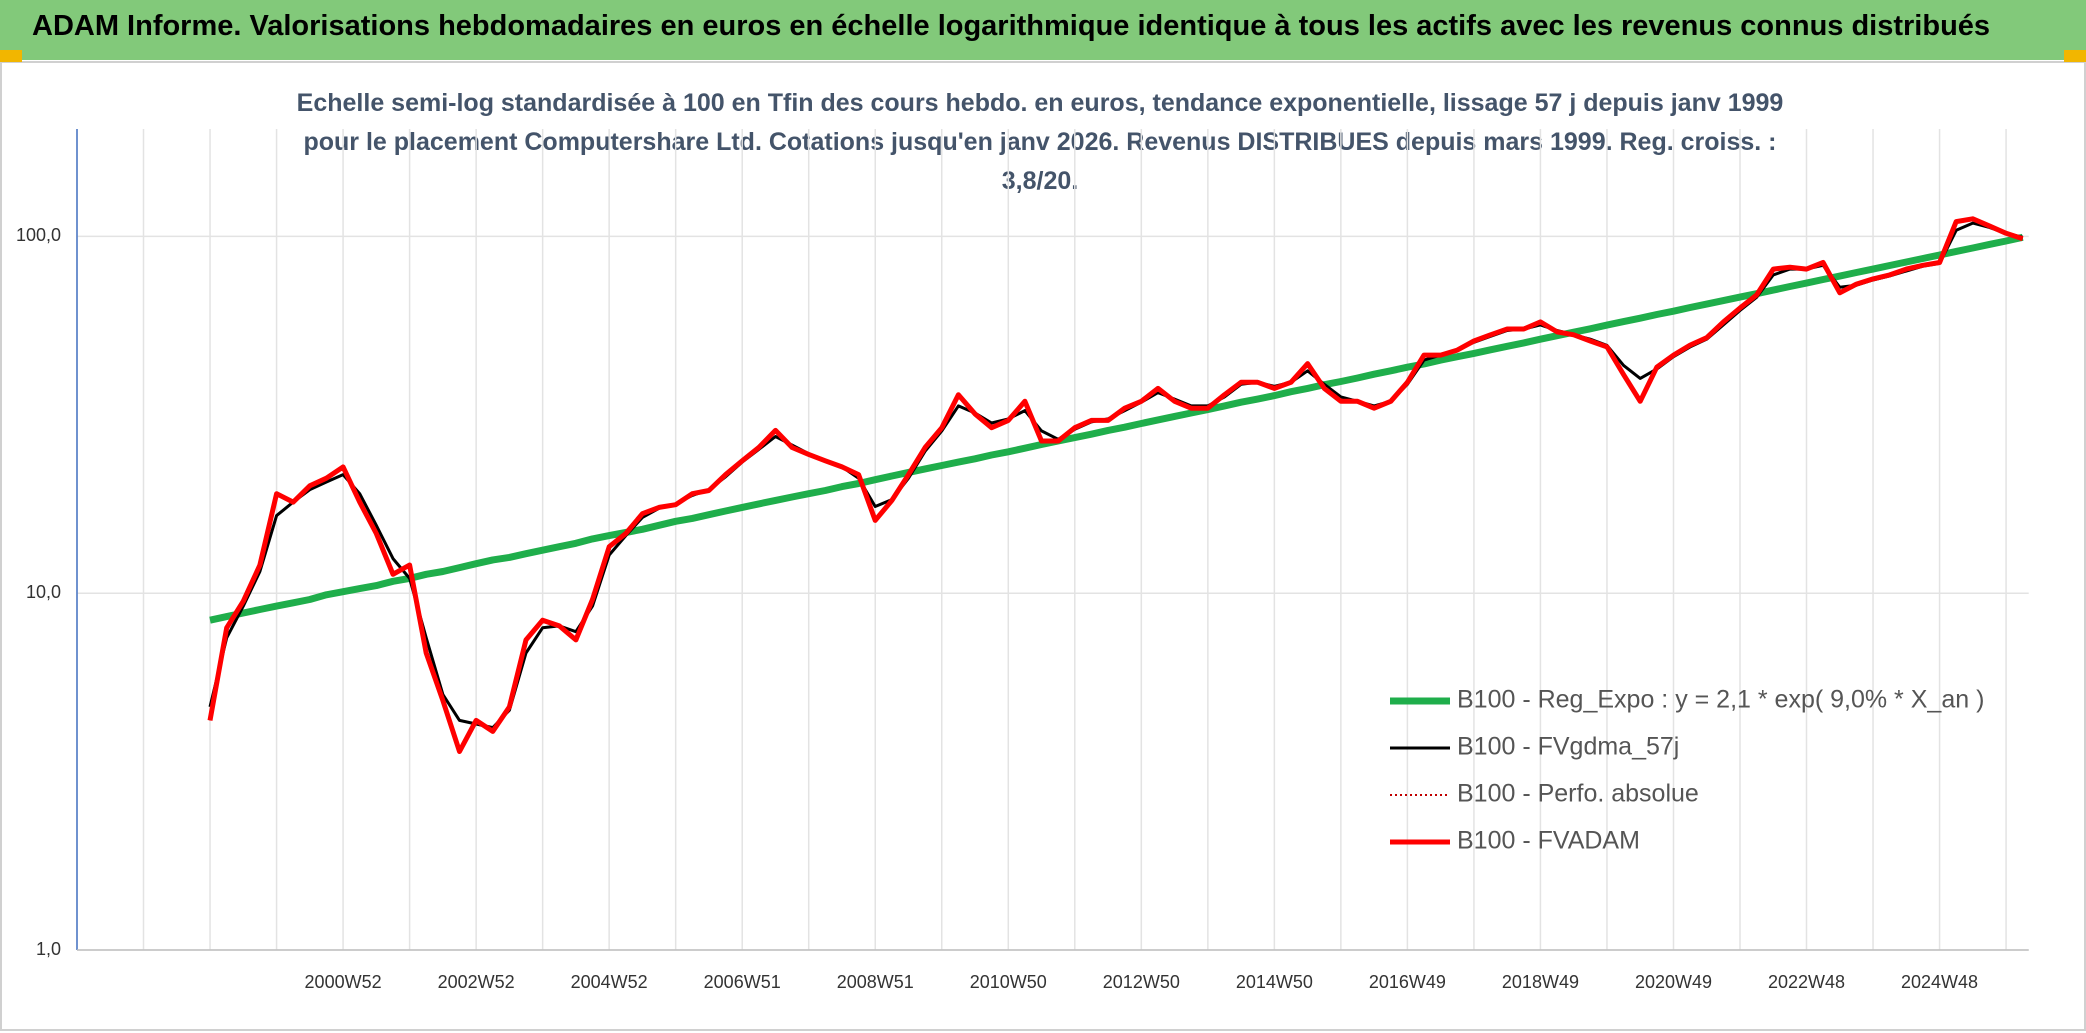  I want to click on x-tick-label: 2018W49, so click(1540, 982).